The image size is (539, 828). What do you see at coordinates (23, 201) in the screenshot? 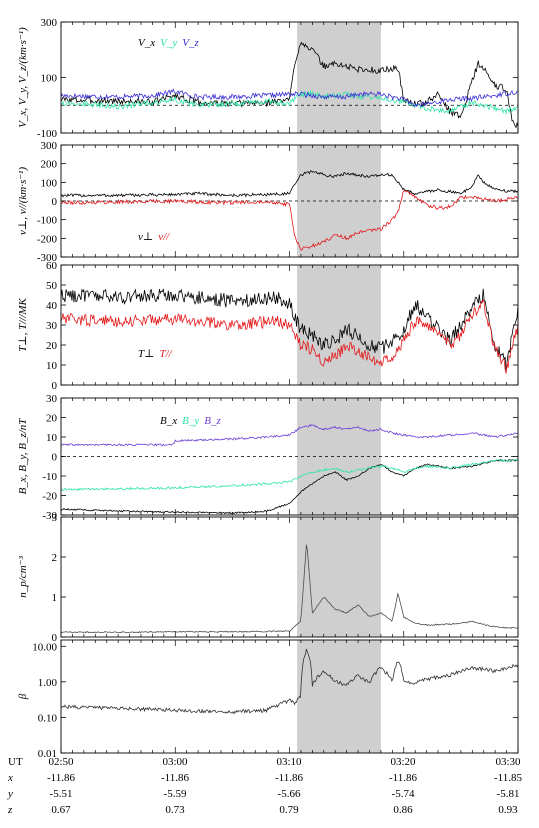
I see `y-axis-title: v⊥, v//(km·s⁻¹)` at bounding box center [23, 201].